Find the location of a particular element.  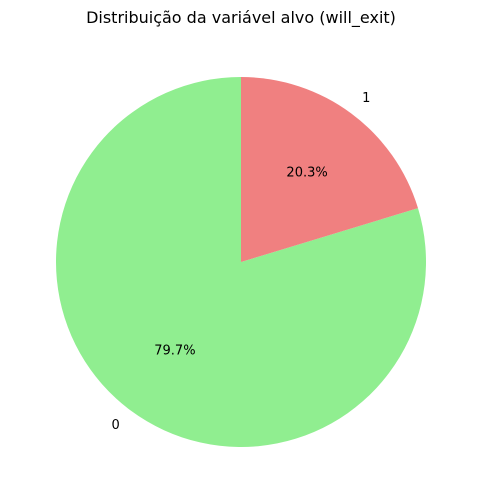

slice-percent-label-0: 79.7% is located at coordinates (174, 351).